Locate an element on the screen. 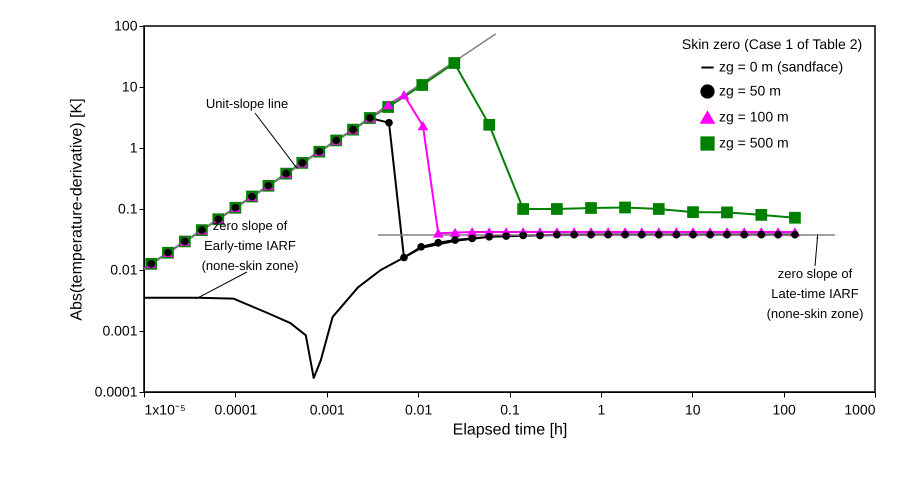 The image size is (911, 481). annotation: Unit-slope line is located at coordinates (247, 103).